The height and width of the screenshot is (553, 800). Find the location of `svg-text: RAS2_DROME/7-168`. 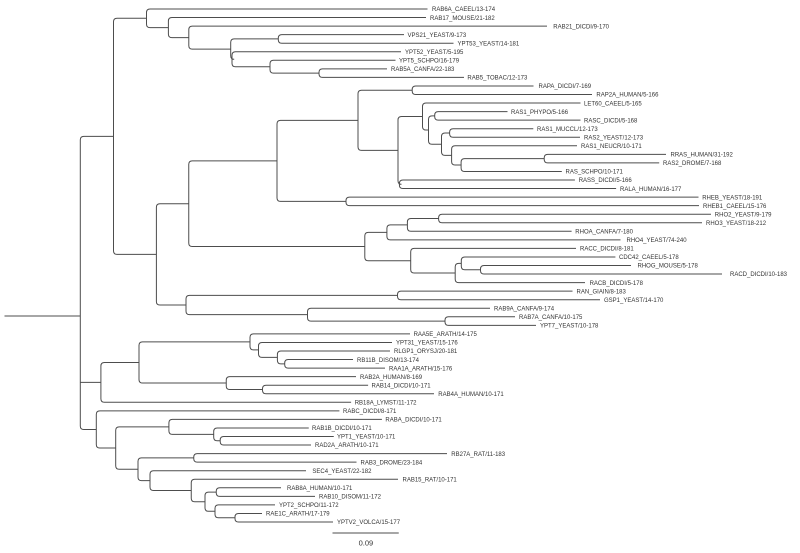

svg-text: RAS2_DROME/7-168 is located at coordinates (692, 164).